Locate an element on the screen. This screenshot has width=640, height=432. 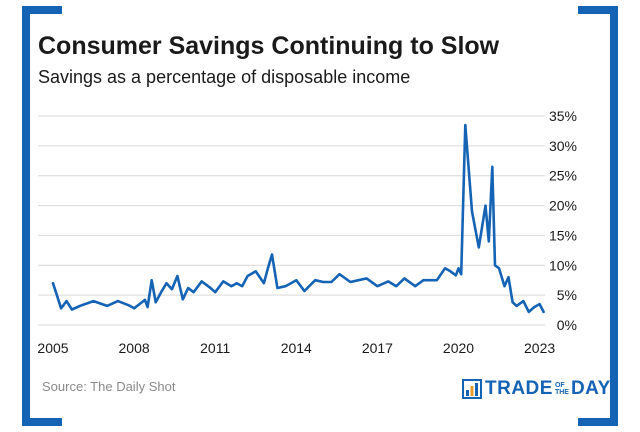
x-tick-label: 2005 is located at coordinates (52, 348).